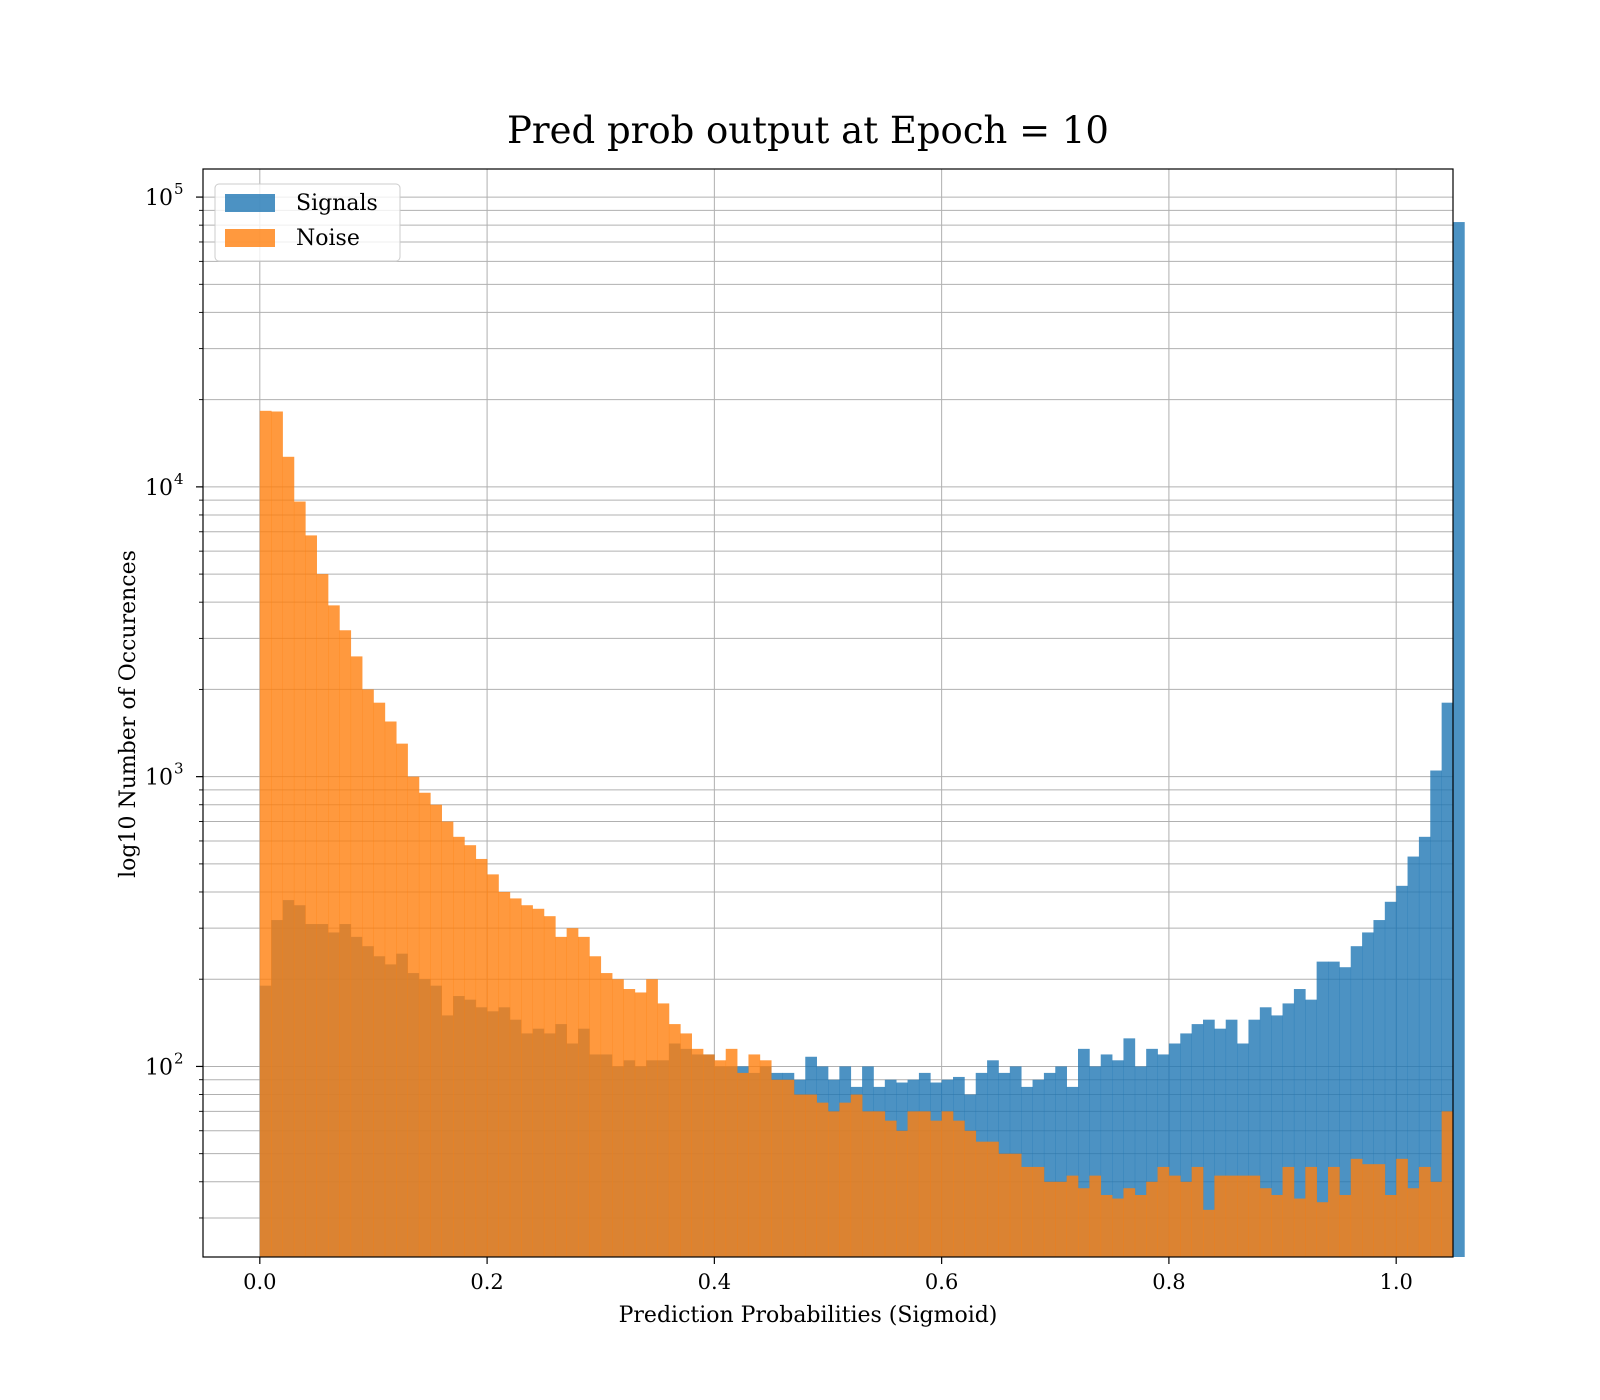 This screenshot has height=1400, width=1600. Describe the element at coordinates (250, 238) in the screenshot. I see `legend-swatch-noise` at that location.